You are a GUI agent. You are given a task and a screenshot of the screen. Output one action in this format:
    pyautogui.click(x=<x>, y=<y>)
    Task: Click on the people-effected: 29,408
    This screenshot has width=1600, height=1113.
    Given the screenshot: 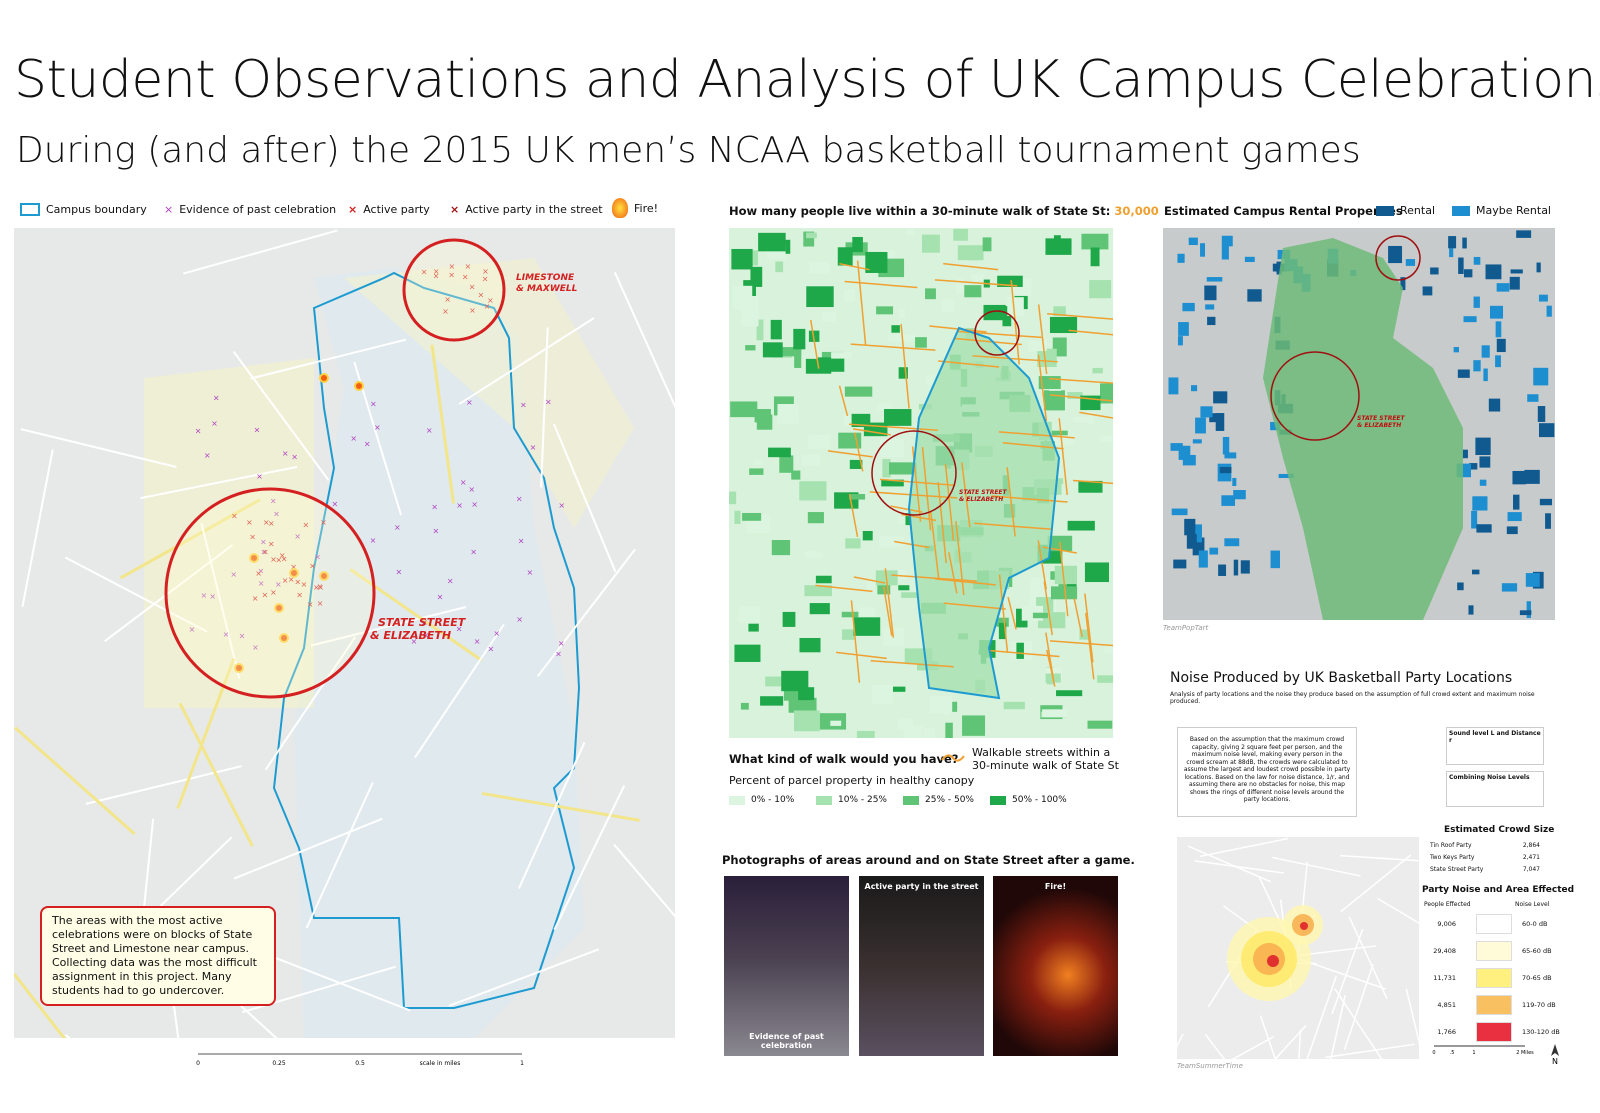 What is the action you would take?
    pyautogui.click(x=1444, y=950)
    